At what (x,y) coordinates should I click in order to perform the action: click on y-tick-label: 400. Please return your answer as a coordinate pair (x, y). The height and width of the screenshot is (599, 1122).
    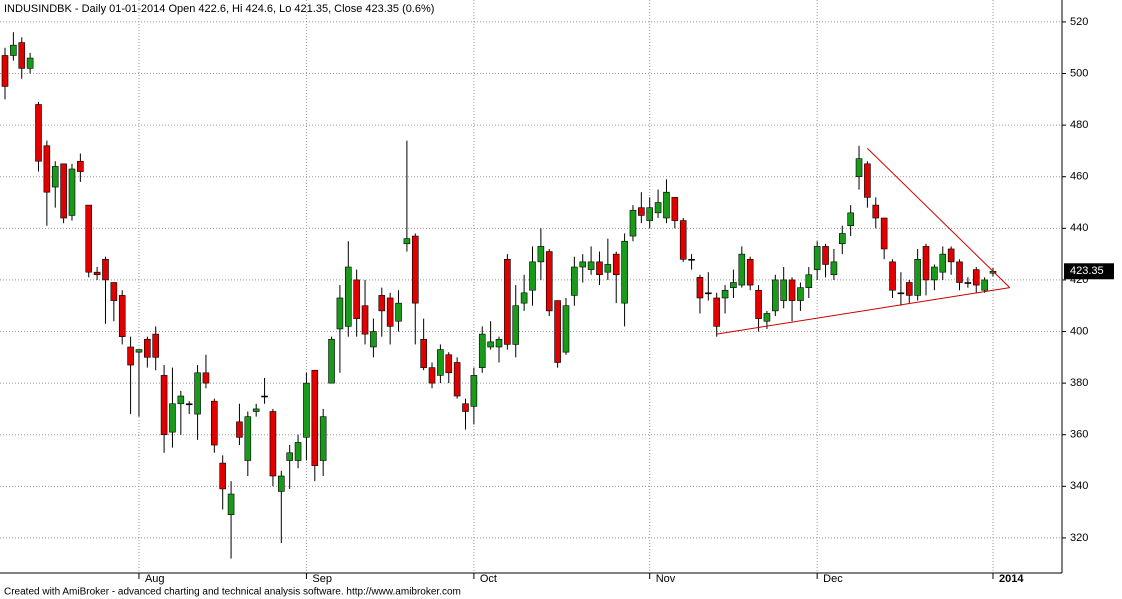
    Looking at the image, I should click on (1079, 331).